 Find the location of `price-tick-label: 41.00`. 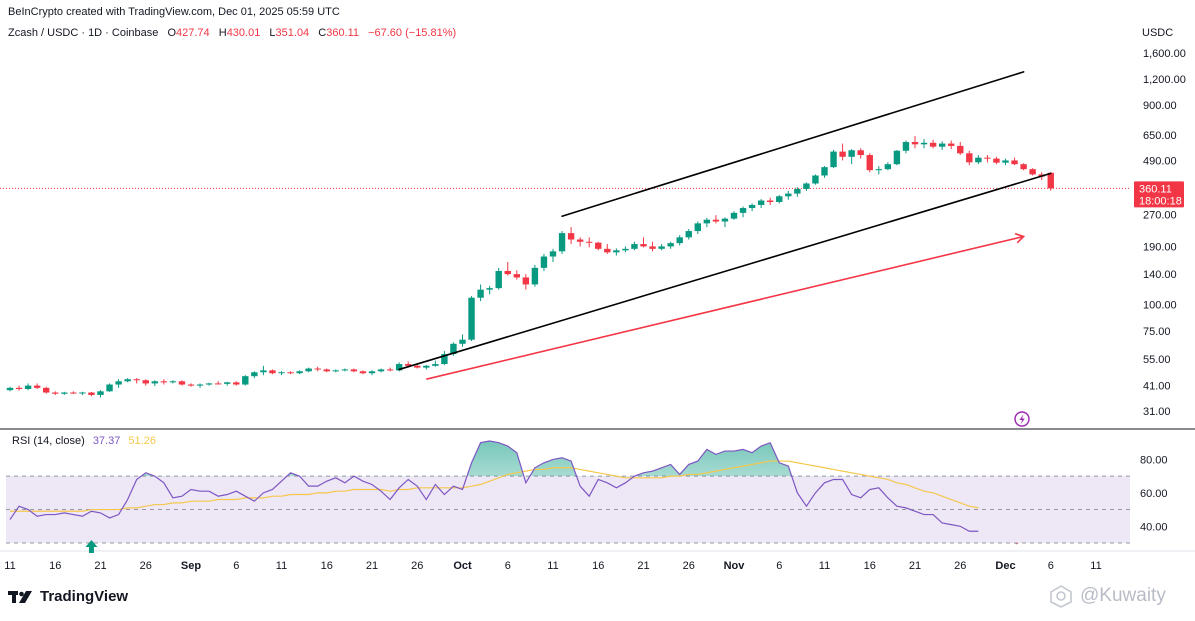

price-tick-label: 41.00 is located at coordinates (1157, 387).